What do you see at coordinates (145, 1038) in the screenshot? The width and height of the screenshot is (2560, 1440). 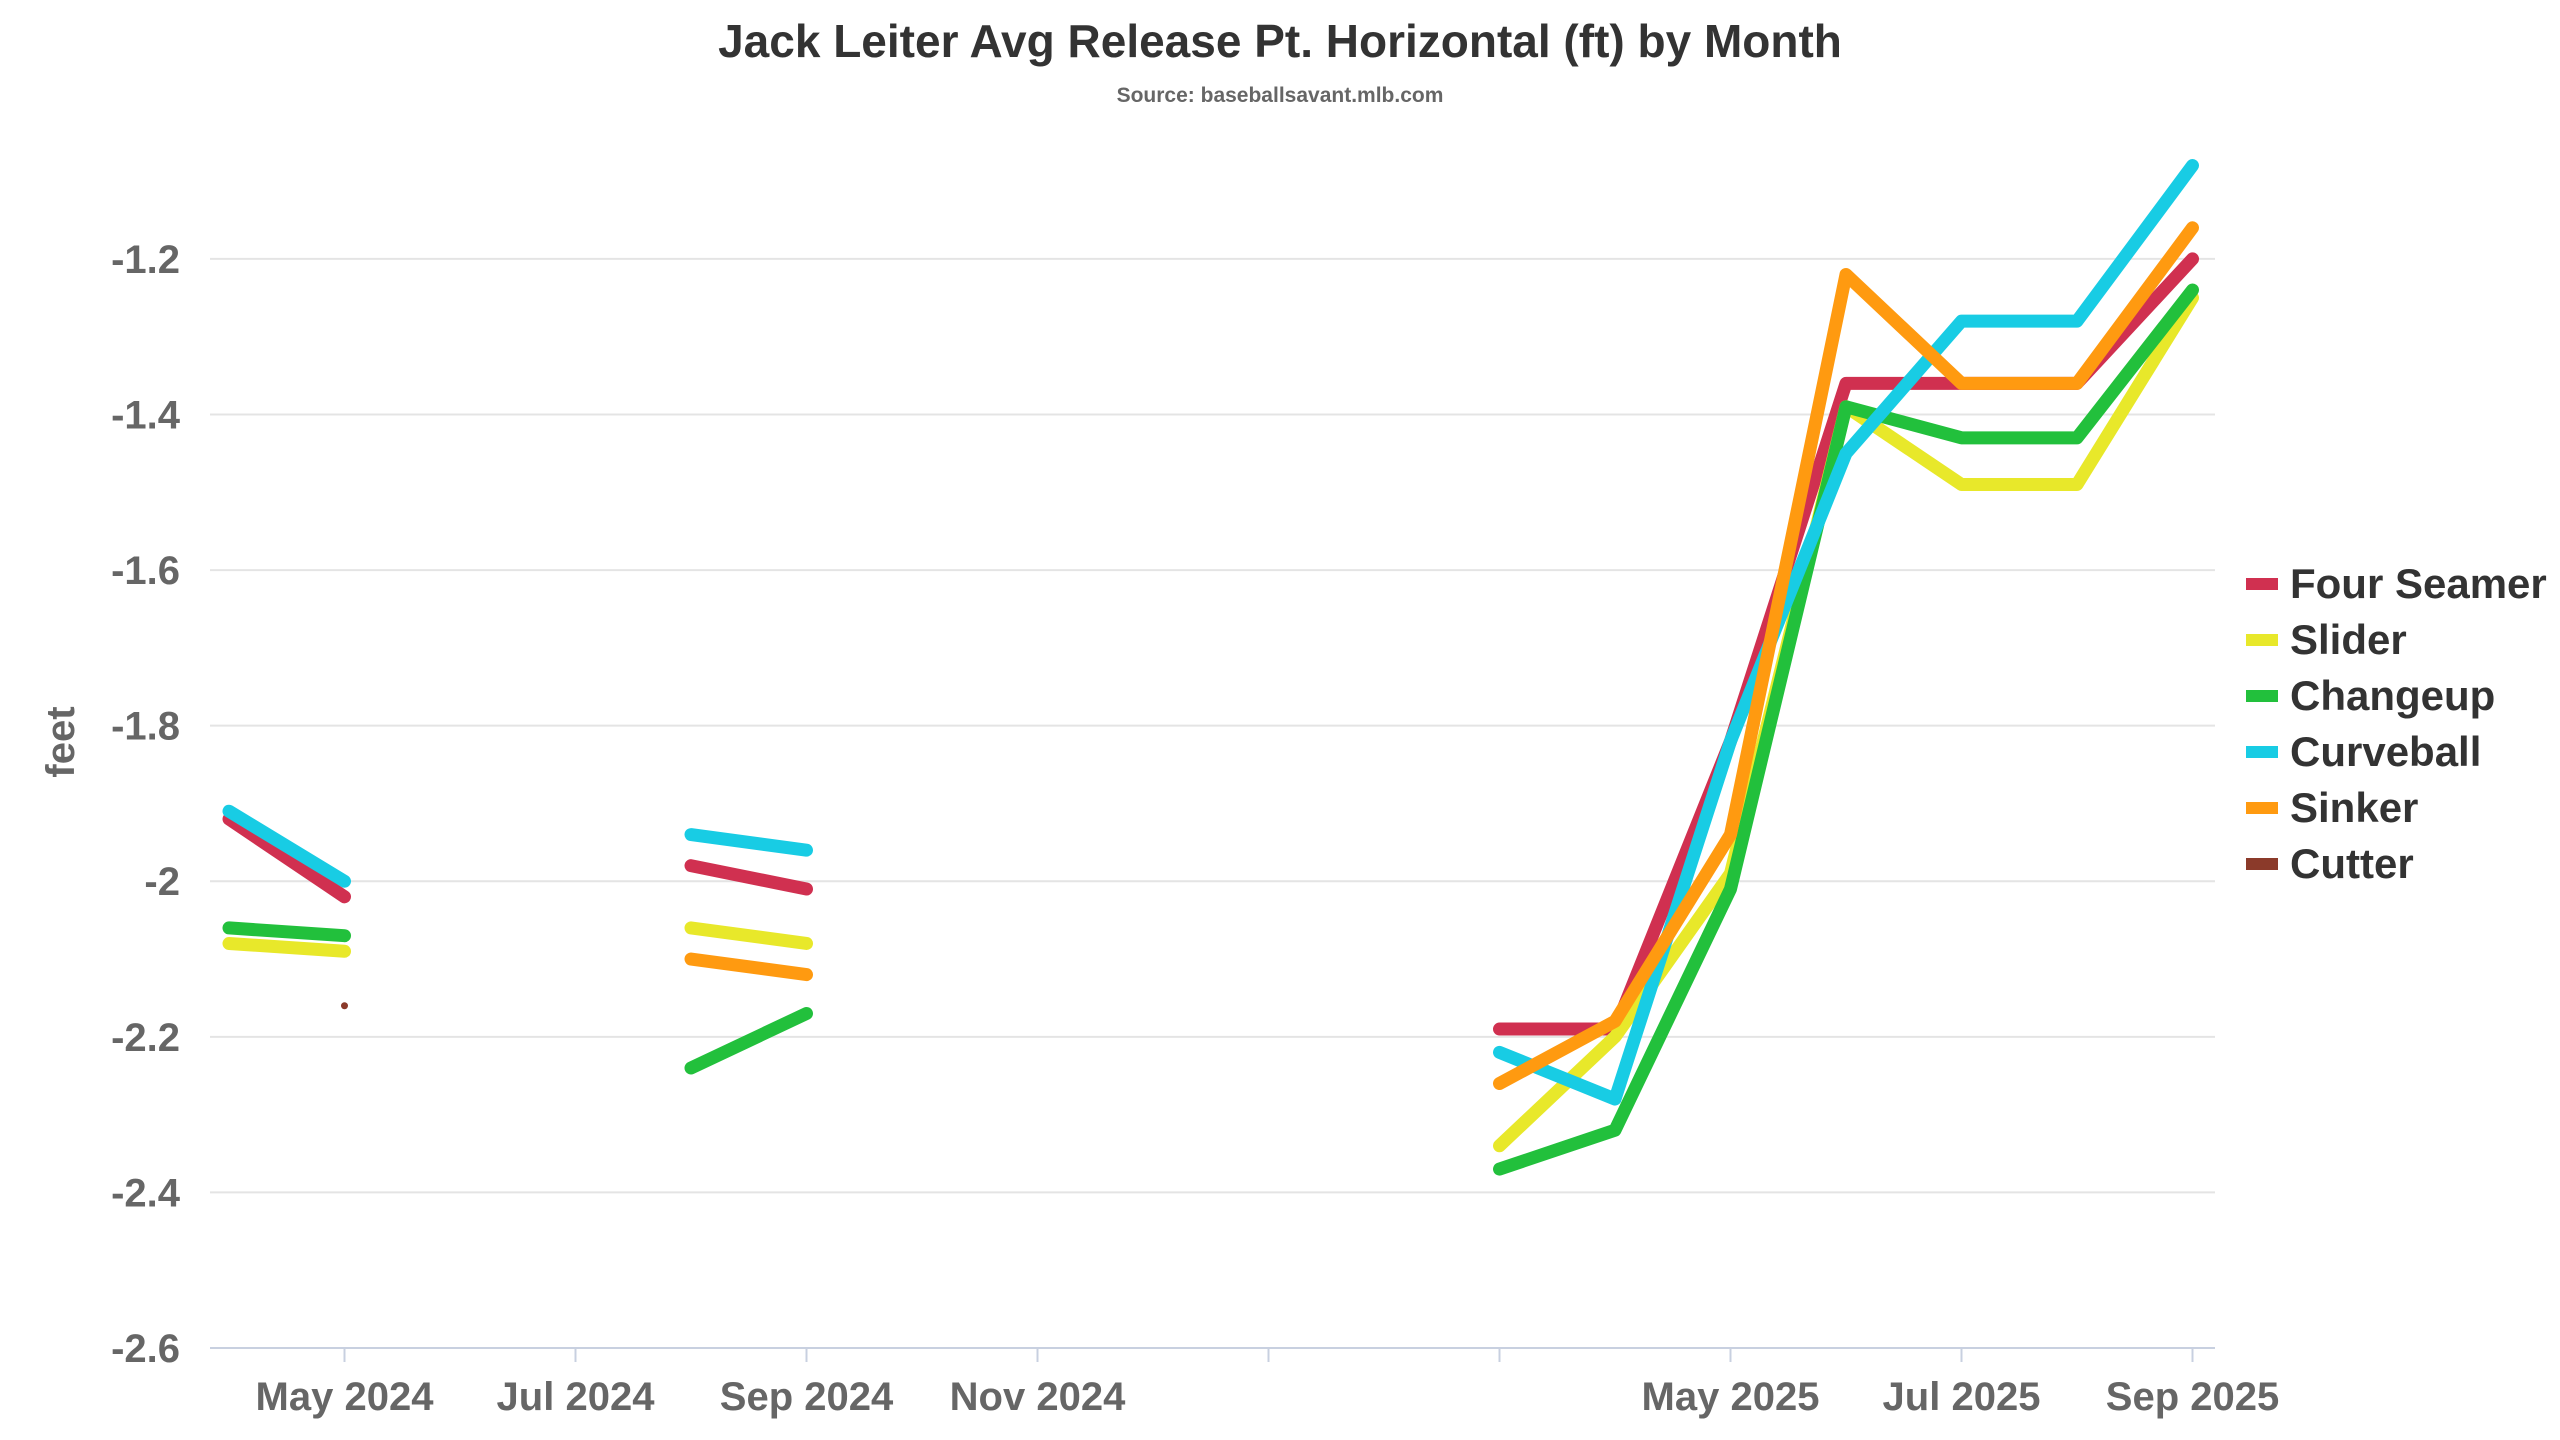 I see `y-tick-label: -2.2` at bounding box center [145, 1038].